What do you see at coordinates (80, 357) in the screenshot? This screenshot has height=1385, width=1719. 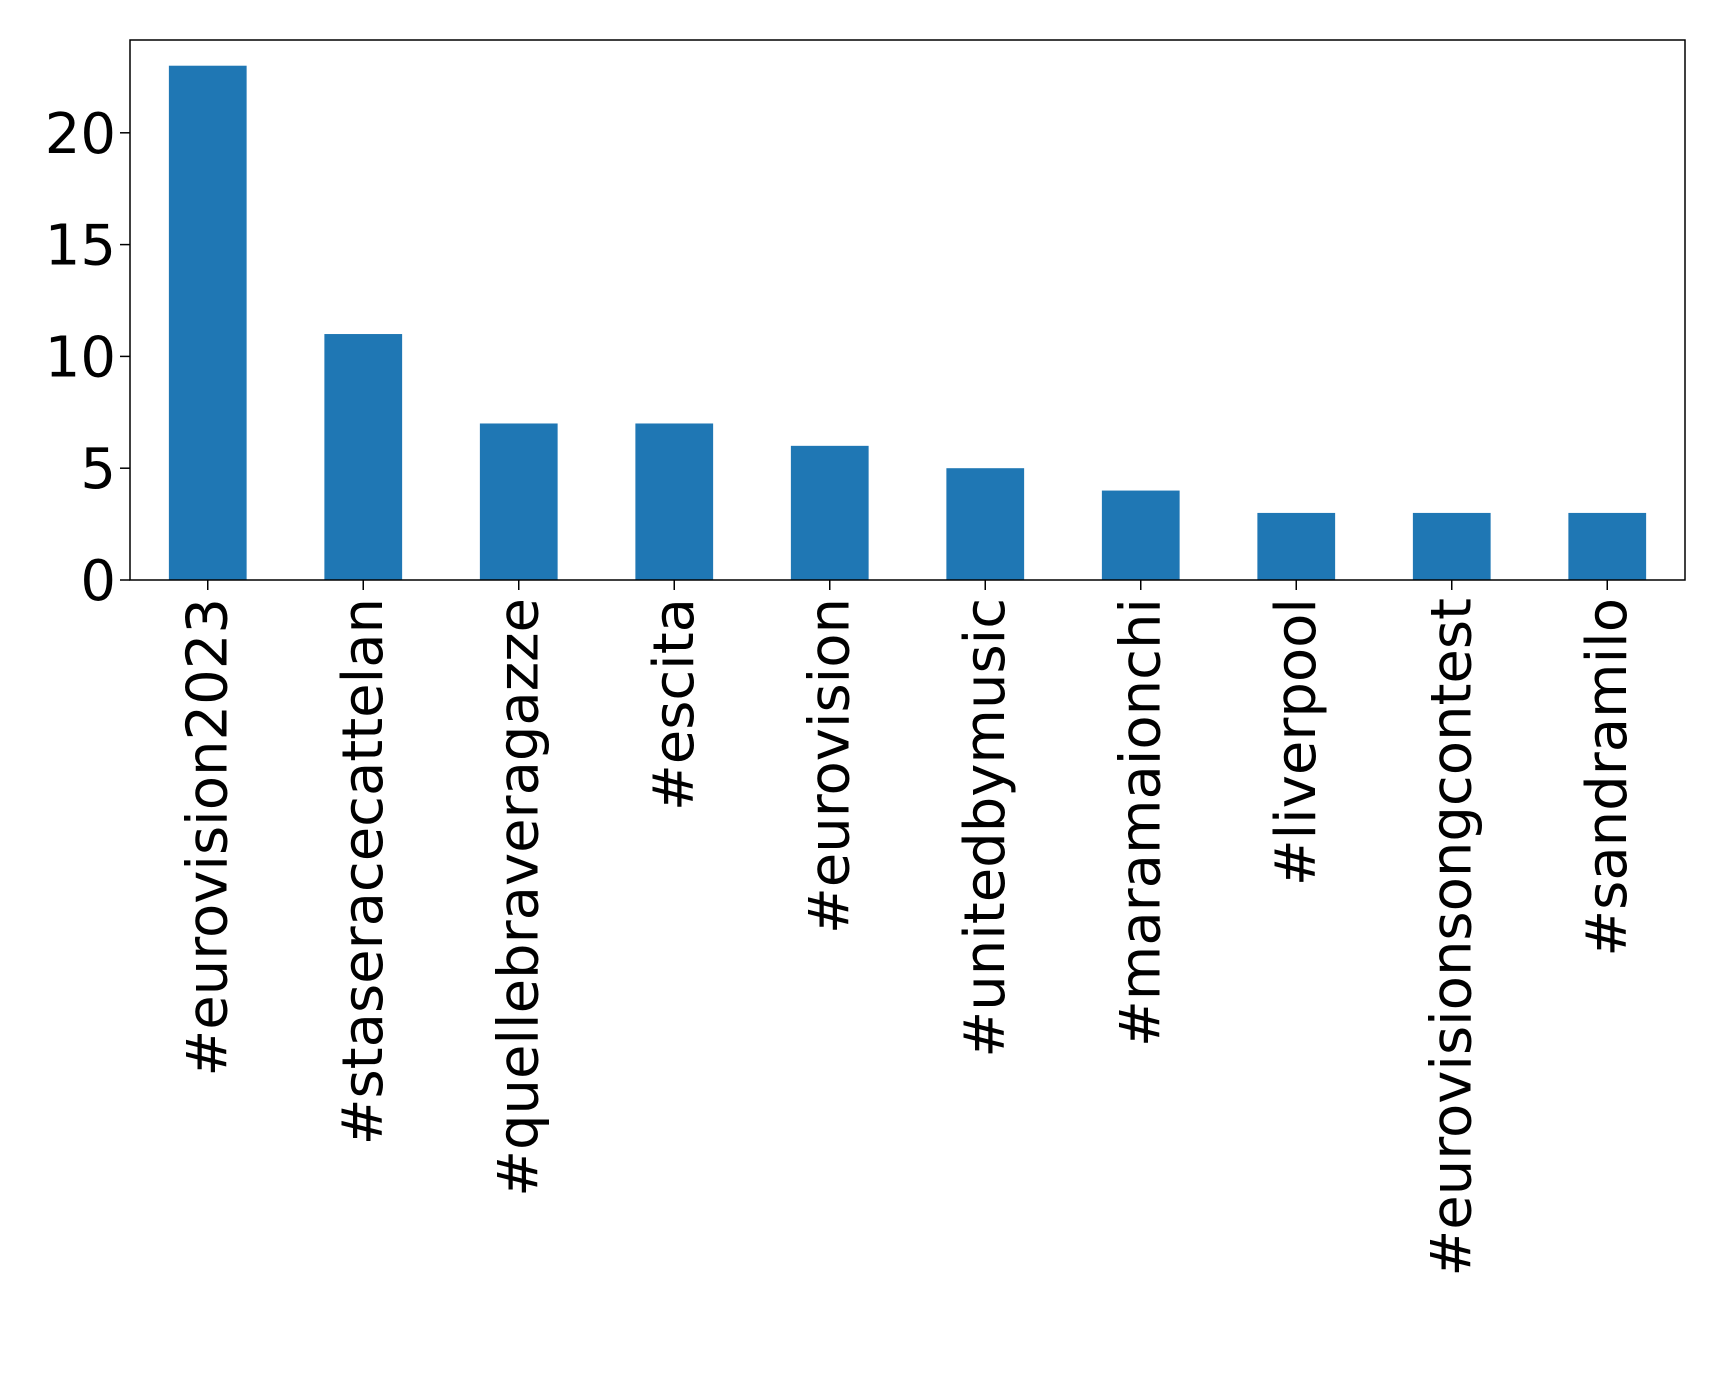 I see `y-tick-label-2: 10` at bounding box center [80, 357].